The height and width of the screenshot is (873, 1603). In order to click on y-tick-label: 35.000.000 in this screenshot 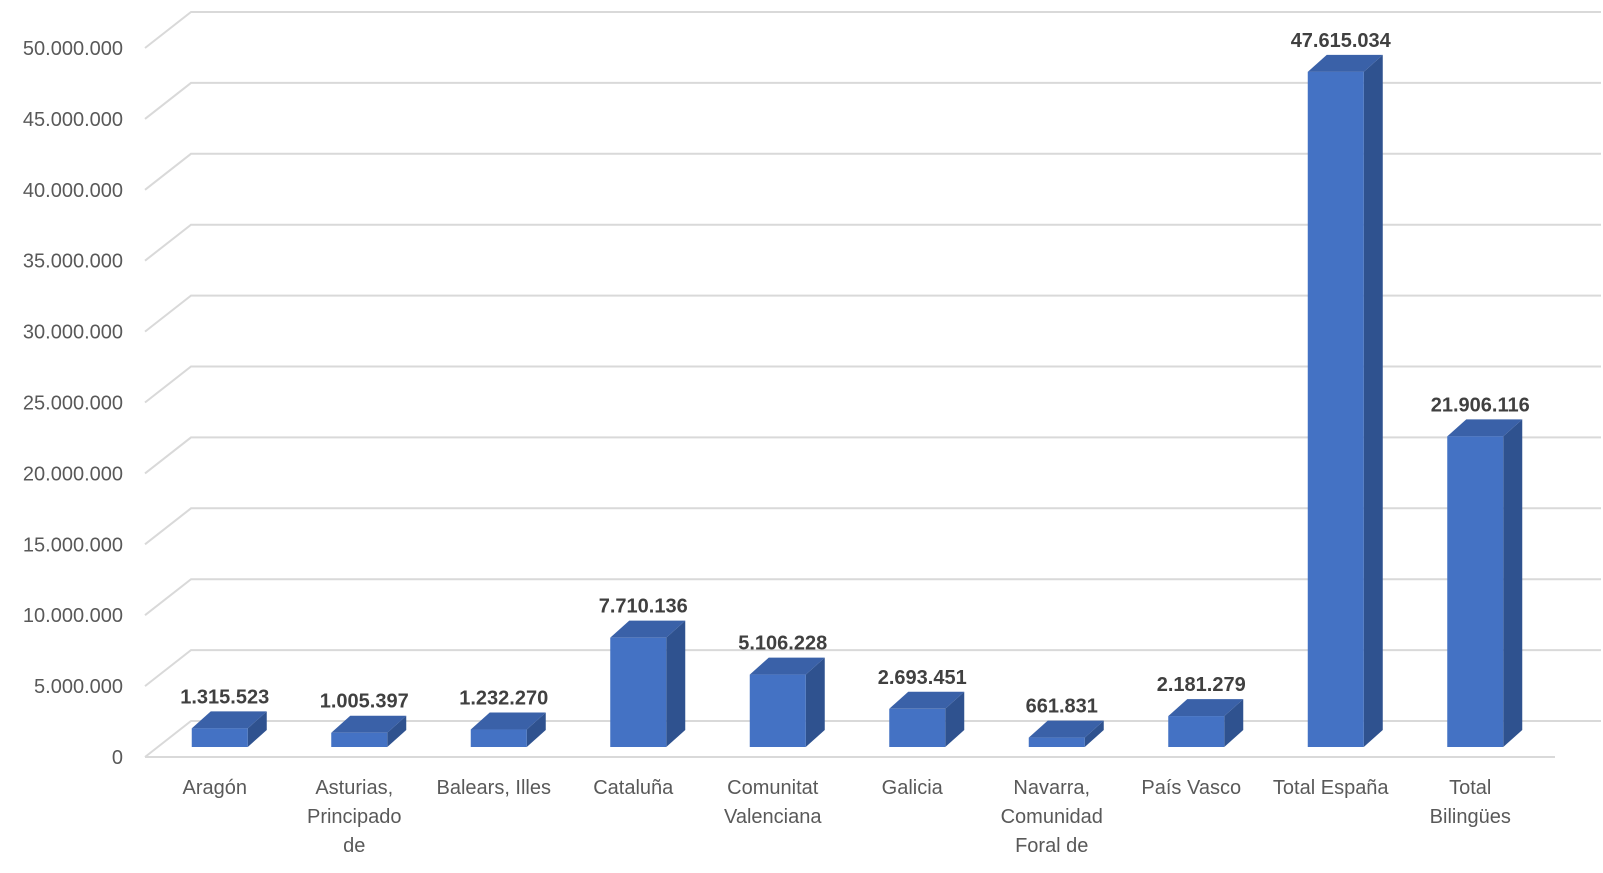, I will do `click(73, 262)`.